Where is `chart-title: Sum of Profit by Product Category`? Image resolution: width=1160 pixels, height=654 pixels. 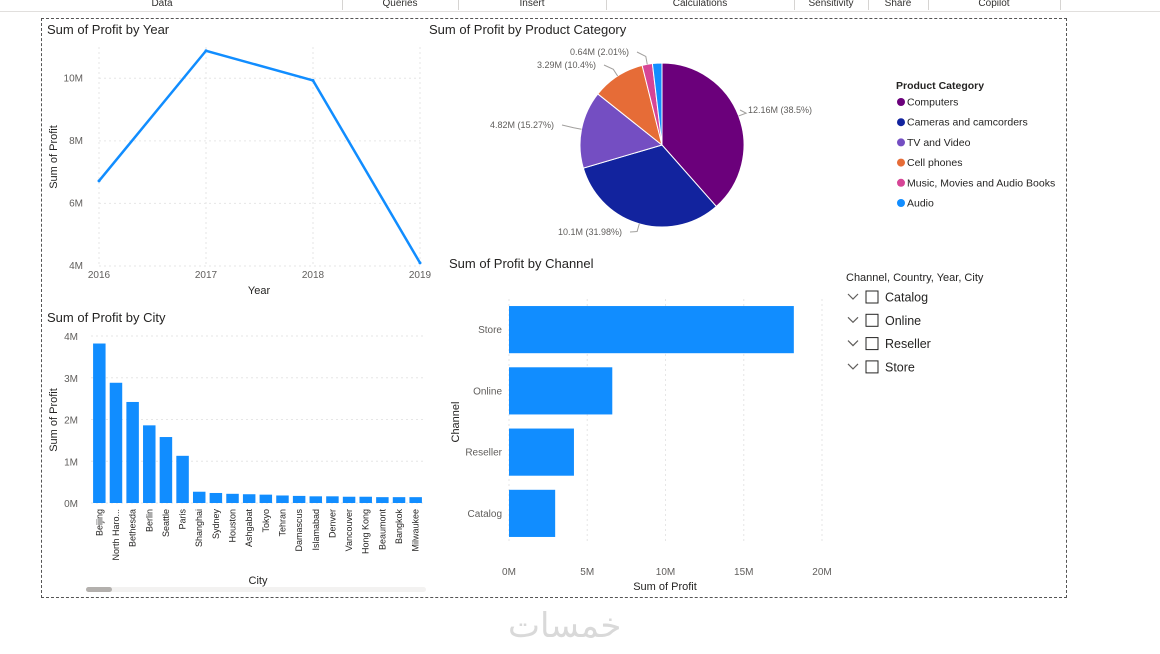 chart-title: Sum of Profit by Product Category is located at coordinates (528, 29).